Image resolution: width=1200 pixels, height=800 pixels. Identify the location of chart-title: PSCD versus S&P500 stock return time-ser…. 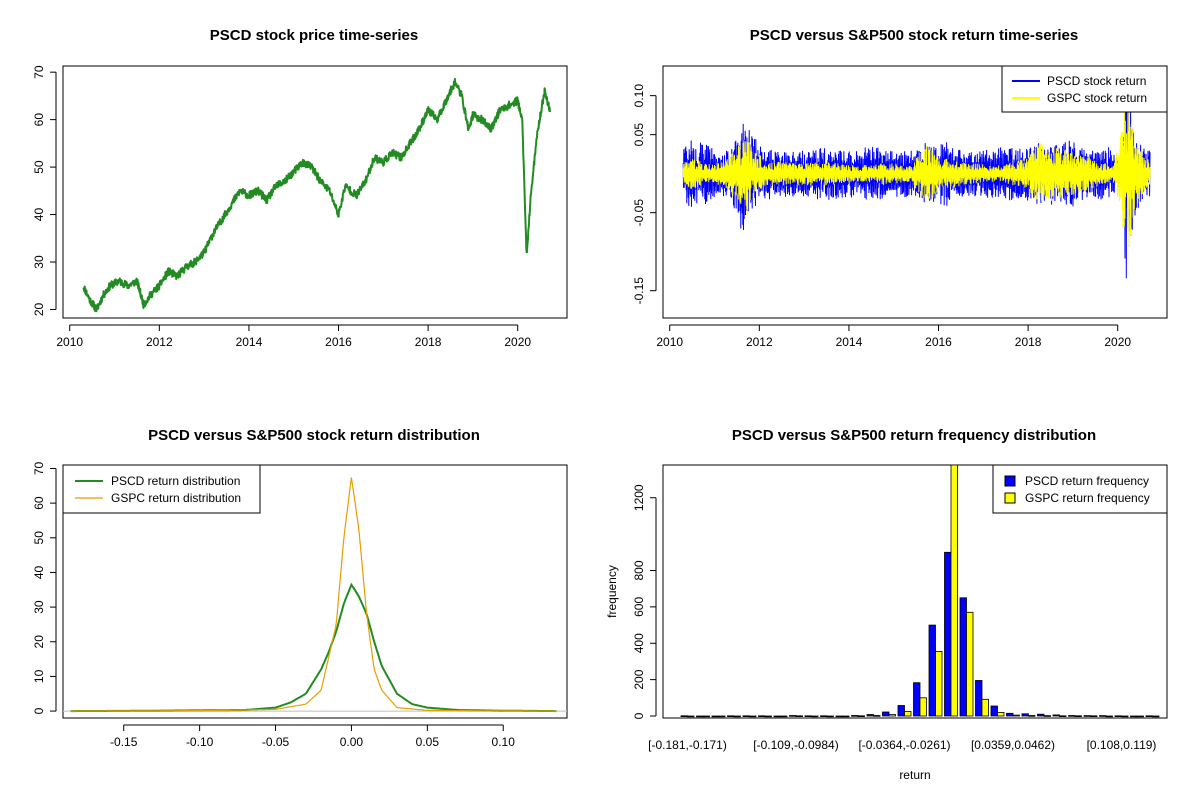
(914, 35).